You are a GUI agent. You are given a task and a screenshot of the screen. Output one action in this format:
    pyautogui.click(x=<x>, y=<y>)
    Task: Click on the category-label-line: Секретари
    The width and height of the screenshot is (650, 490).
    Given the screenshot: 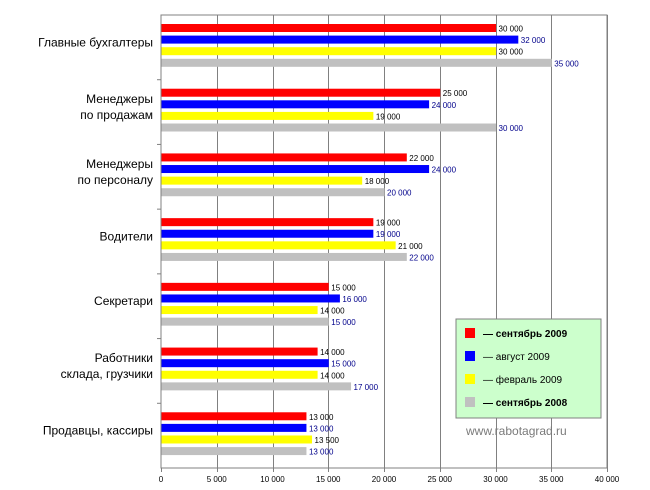 What is the action you would take?
    pyautogui.click(x=123, y=301)
    